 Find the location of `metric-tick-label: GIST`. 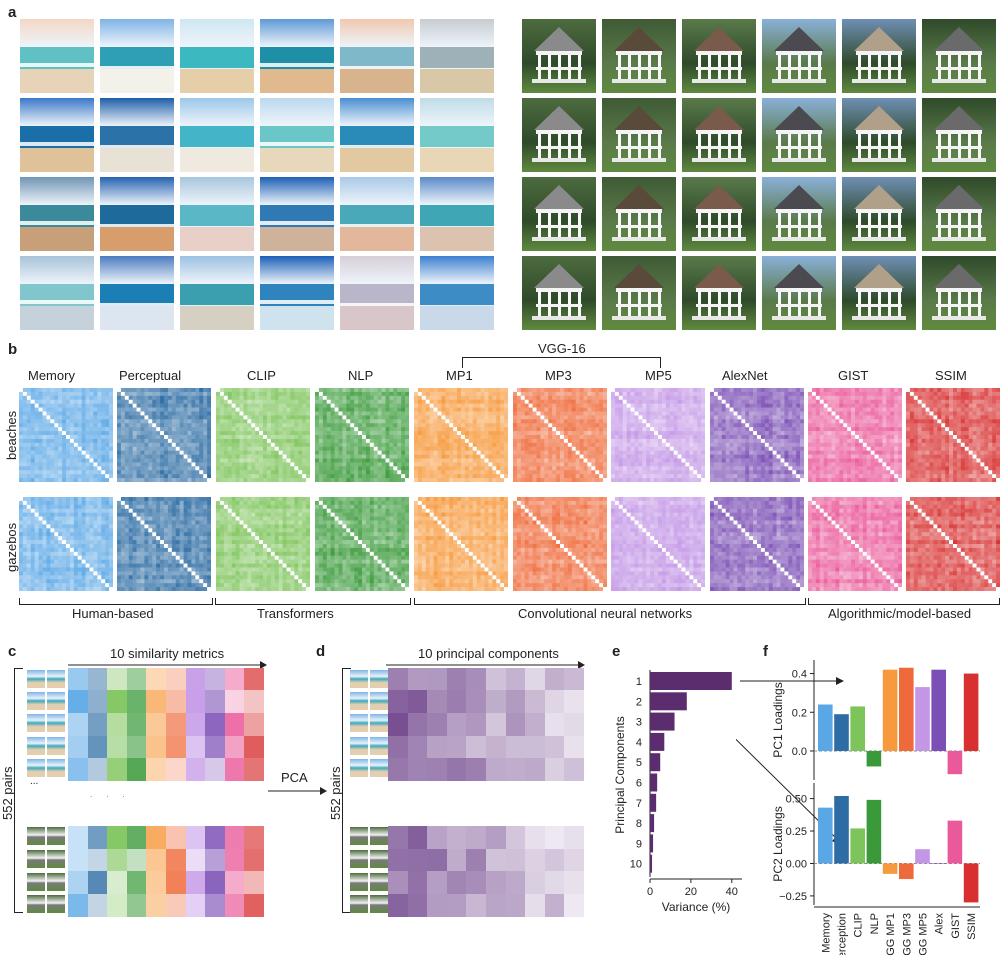

metric-tick-label: GIST is located at coordinates (956, 926).